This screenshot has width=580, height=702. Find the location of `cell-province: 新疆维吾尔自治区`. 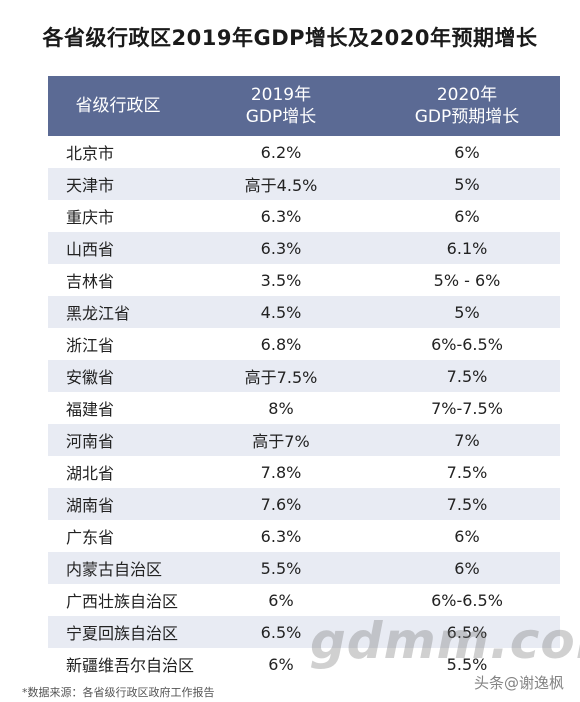

cell-province: 新疆维吾尔自治区 is located at coordinates (130, 665).